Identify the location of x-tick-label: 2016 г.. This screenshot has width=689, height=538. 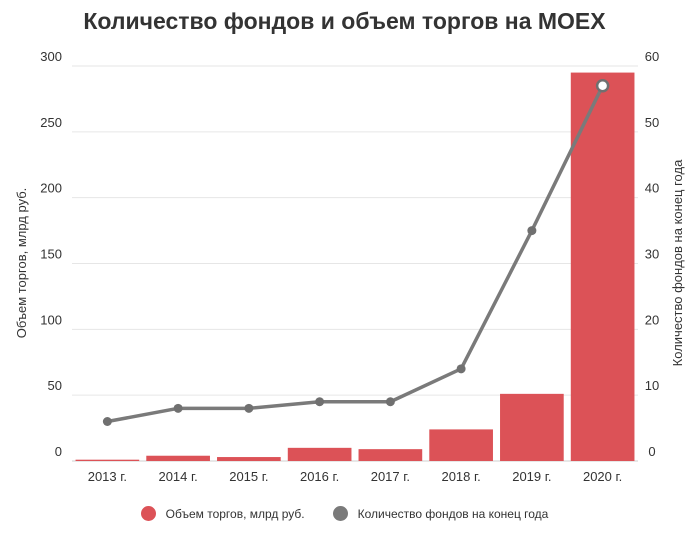
(319, 476).